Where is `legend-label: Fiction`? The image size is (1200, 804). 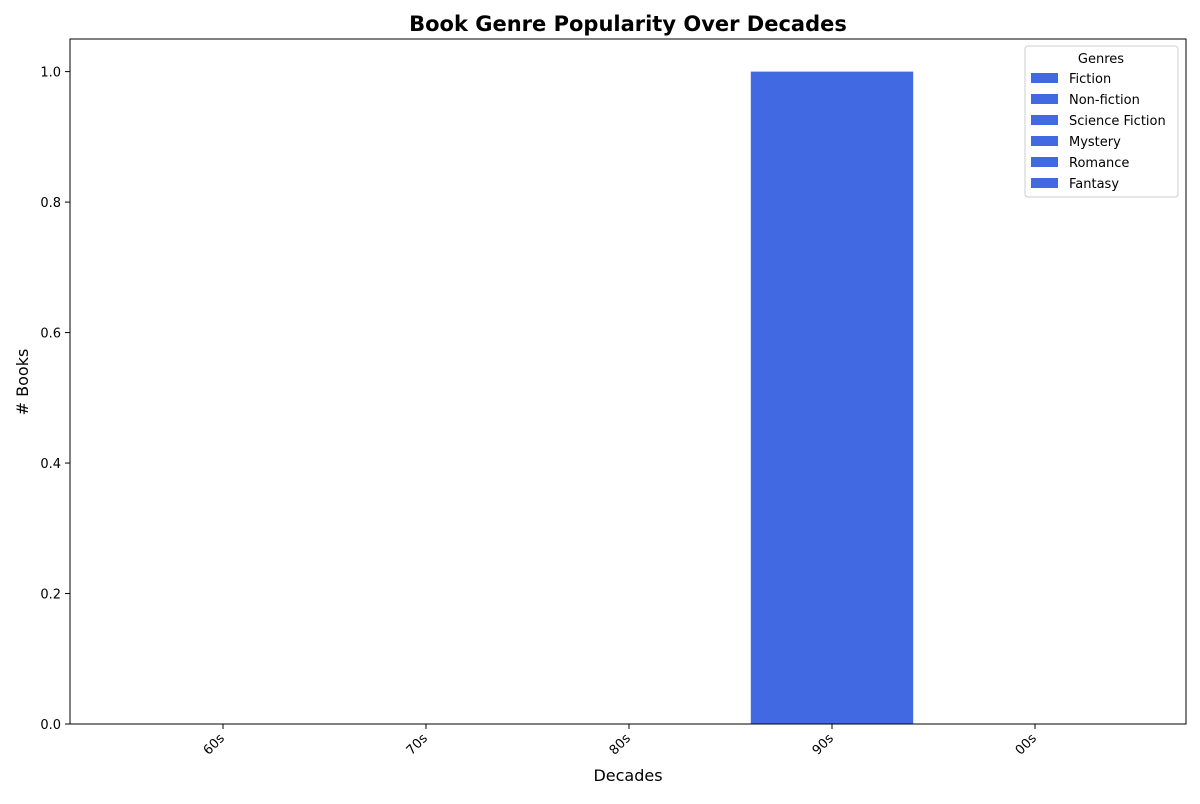
legend-label: Fiction is located at coordinates (1090, 79).